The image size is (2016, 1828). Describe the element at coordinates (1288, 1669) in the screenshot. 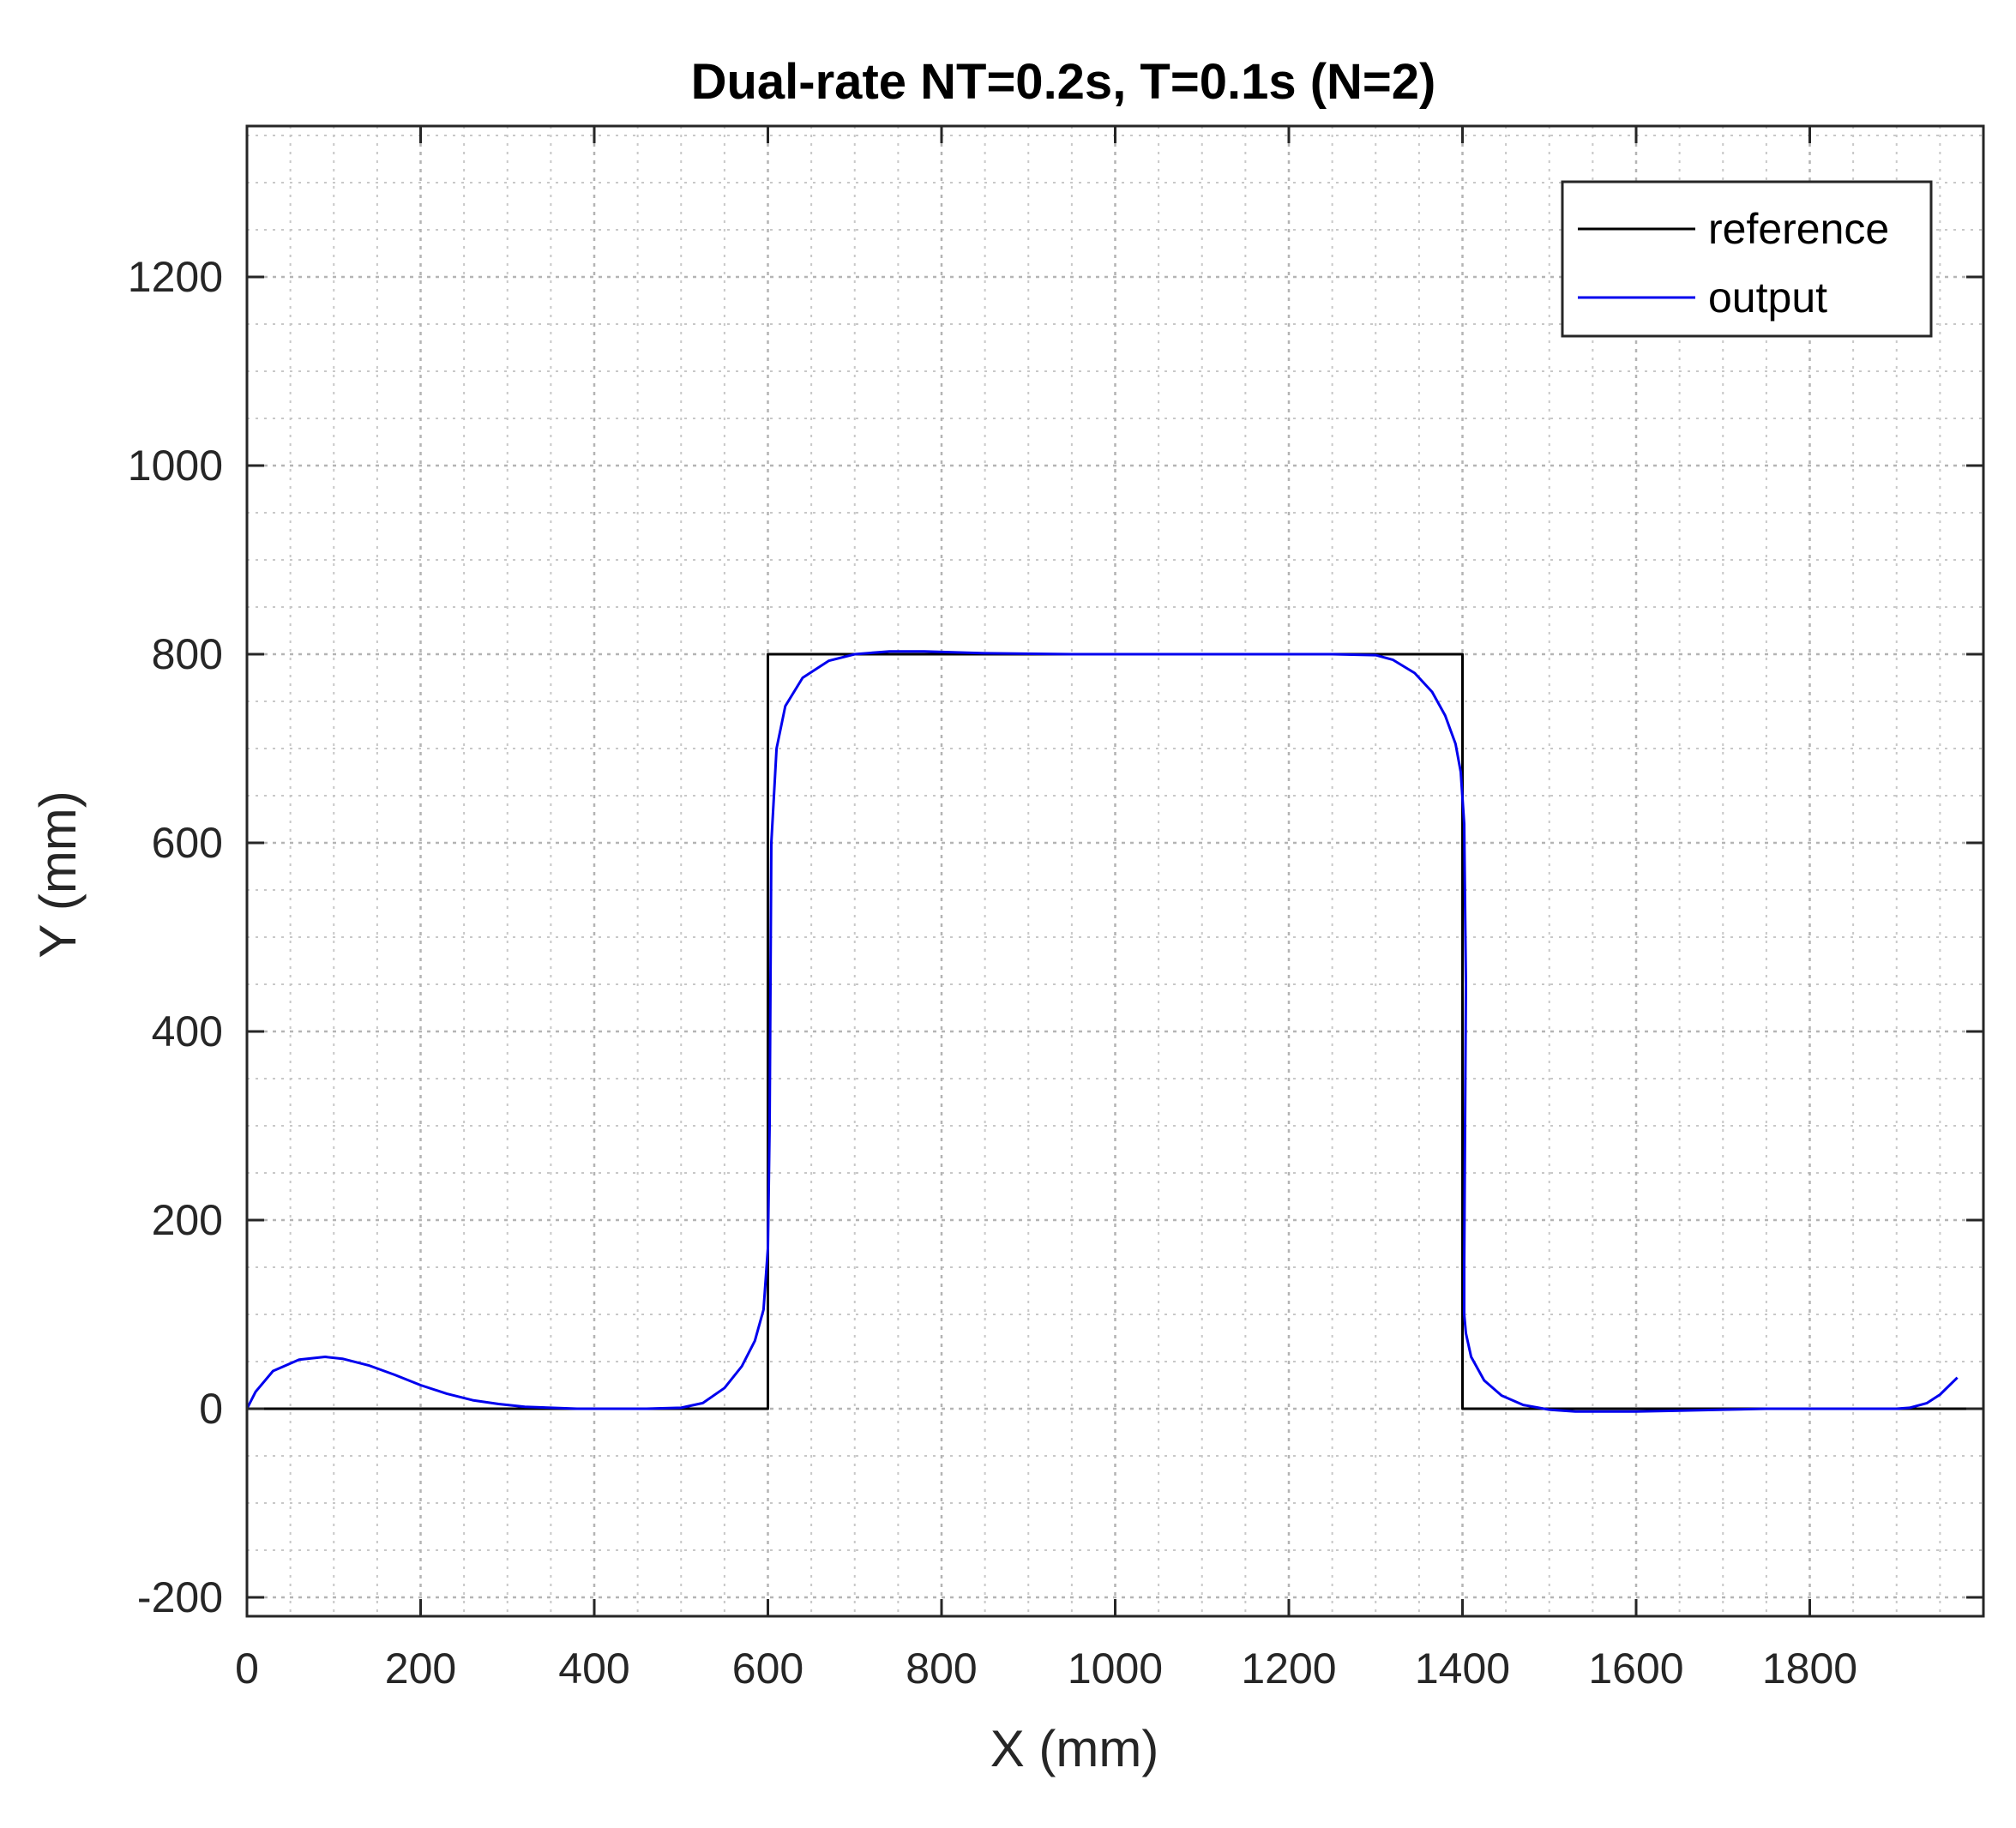

I see `x-tick-label: 1200` at that location.